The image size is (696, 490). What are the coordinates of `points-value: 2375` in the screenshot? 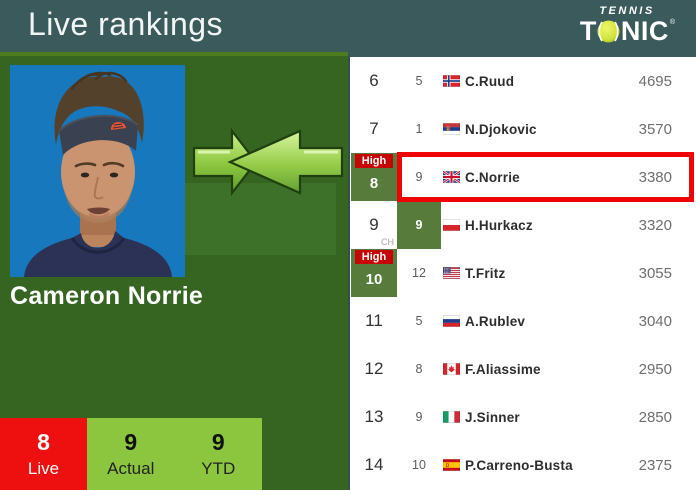 It's located at (655, 465).